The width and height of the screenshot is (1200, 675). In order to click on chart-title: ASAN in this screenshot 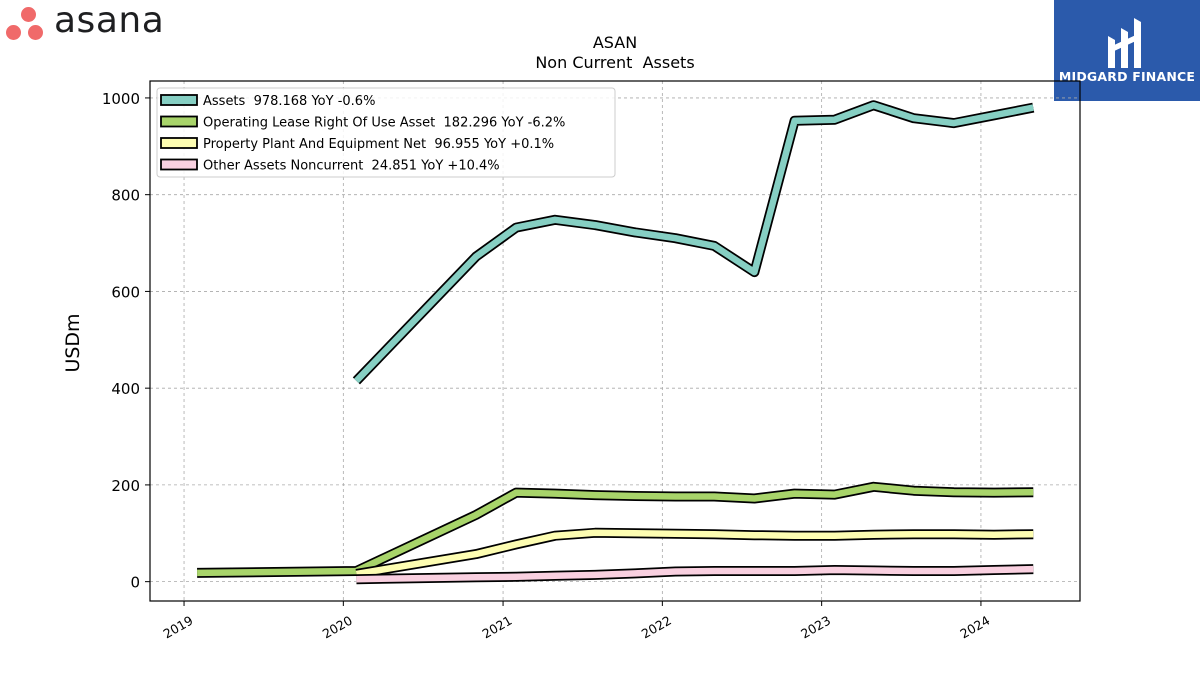, I will do `click(615, 42)`.